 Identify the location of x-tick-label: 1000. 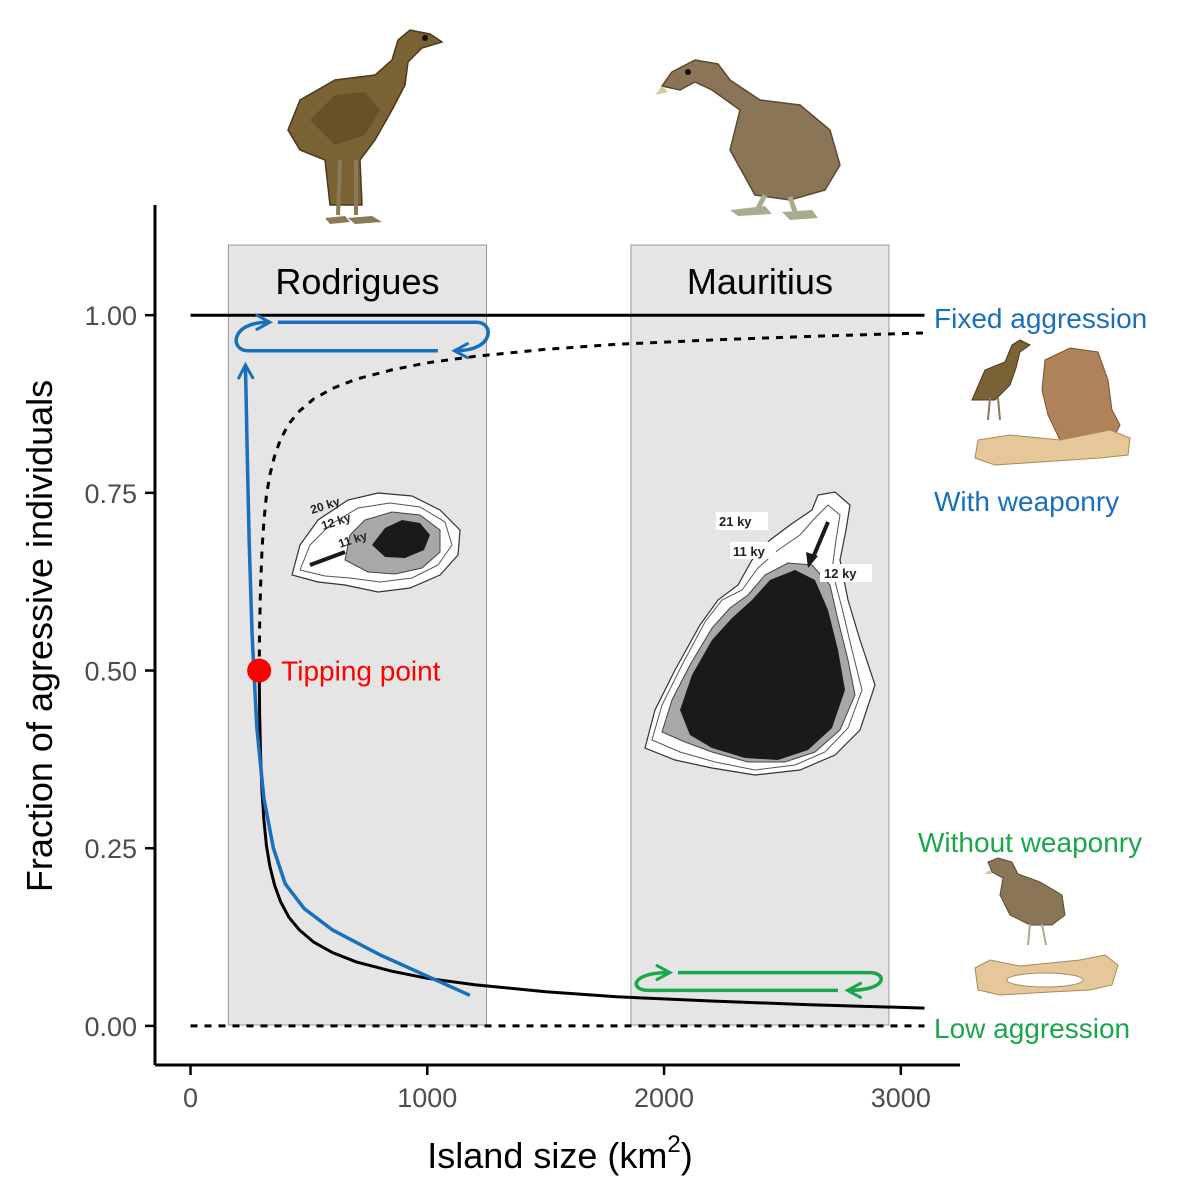
(427, 1098).